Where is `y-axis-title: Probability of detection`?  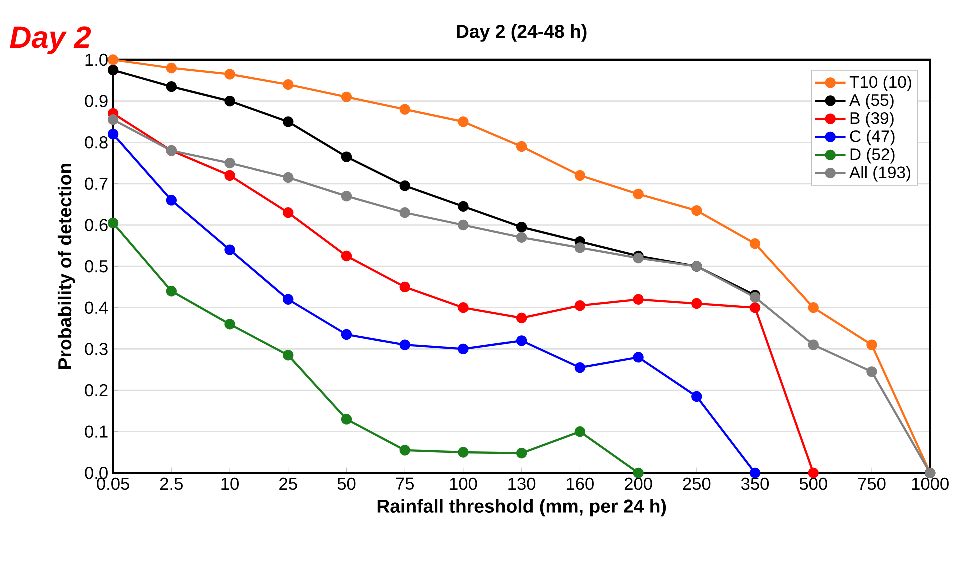 y-axis-title: Probability of detection is located at coordinates (67, 266).